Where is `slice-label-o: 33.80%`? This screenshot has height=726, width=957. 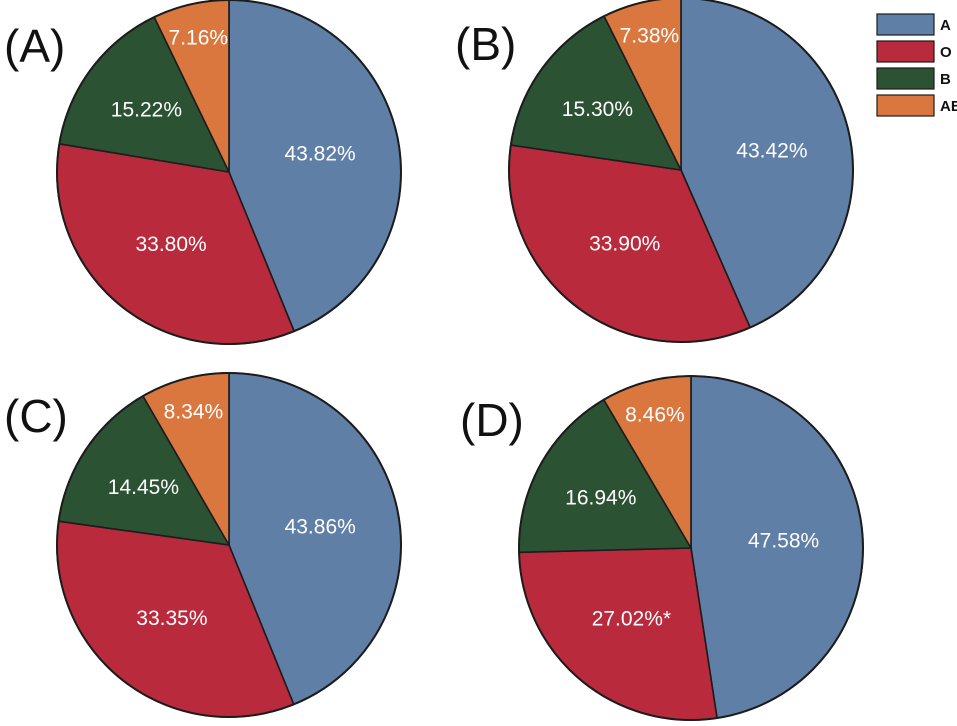
slice-label-o: 33.80% is located at coordinates (170, 244).